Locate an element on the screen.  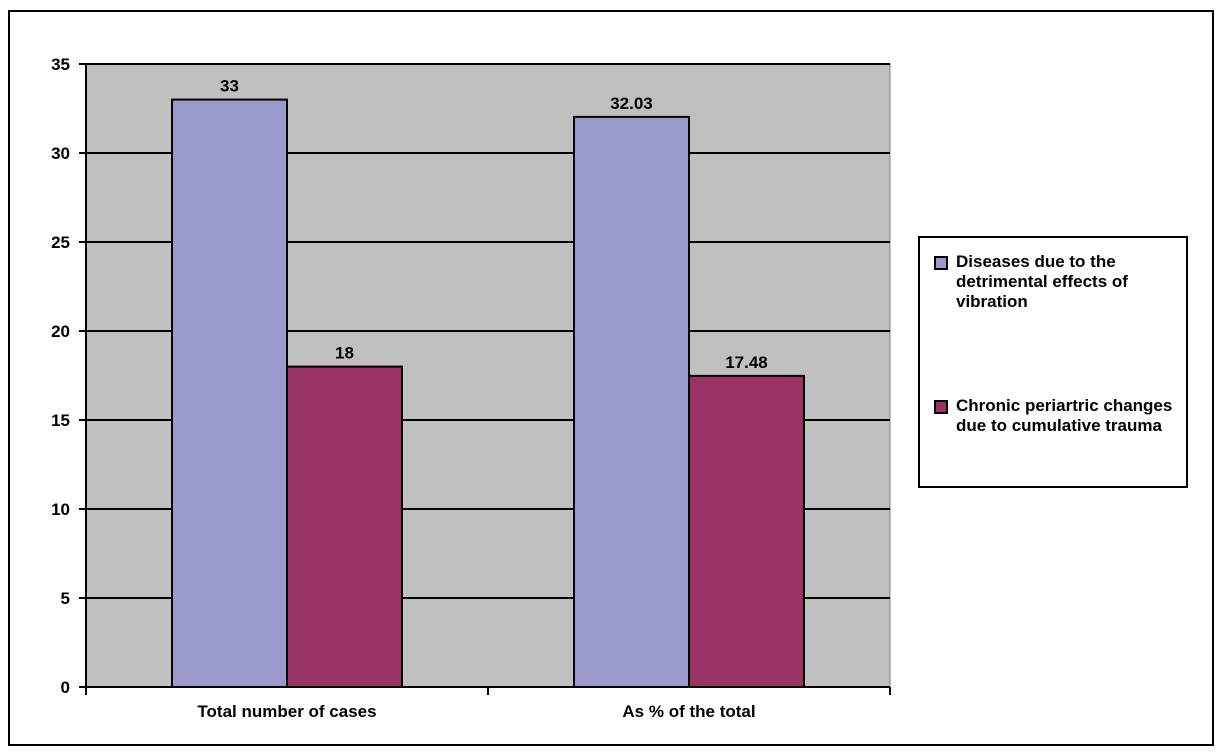
data-label: 33 is located at coordinates (229, 86).